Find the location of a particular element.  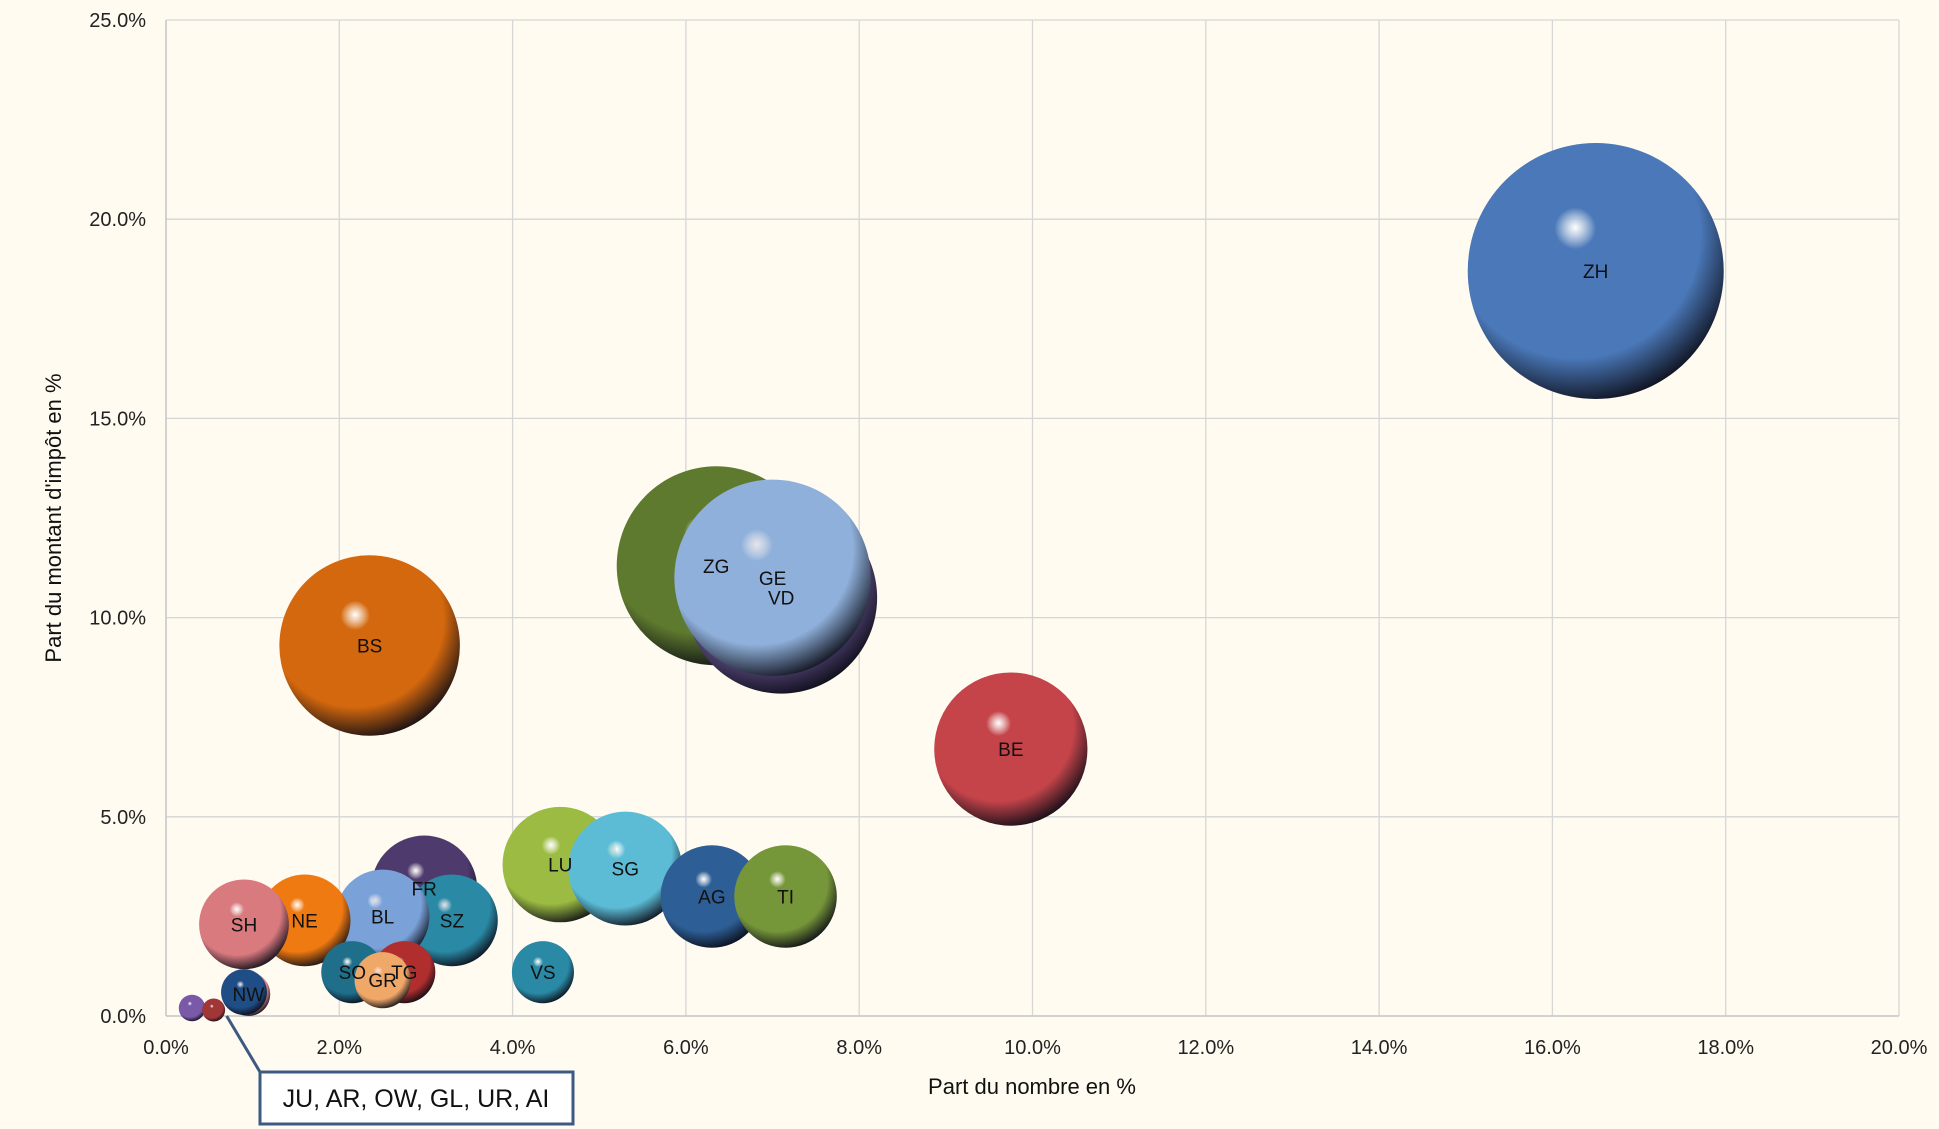

bubble-label-vs: VS is located at coordinates (542, 973).